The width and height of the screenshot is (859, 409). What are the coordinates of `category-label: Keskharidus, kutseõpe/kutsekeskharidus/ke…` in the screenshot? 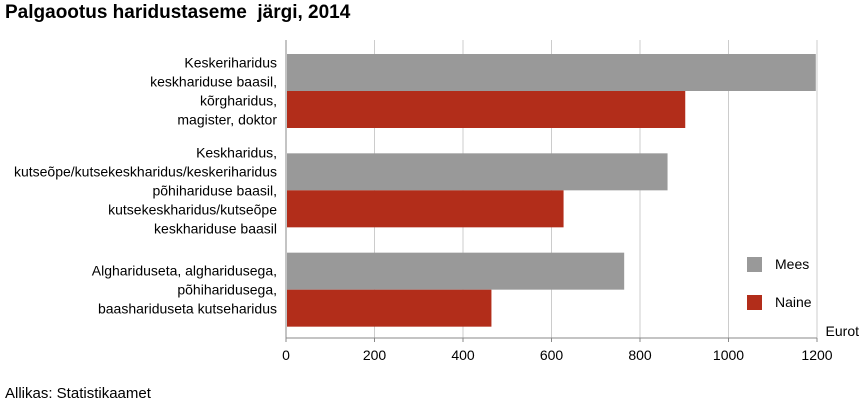 It's located at (145, 190).